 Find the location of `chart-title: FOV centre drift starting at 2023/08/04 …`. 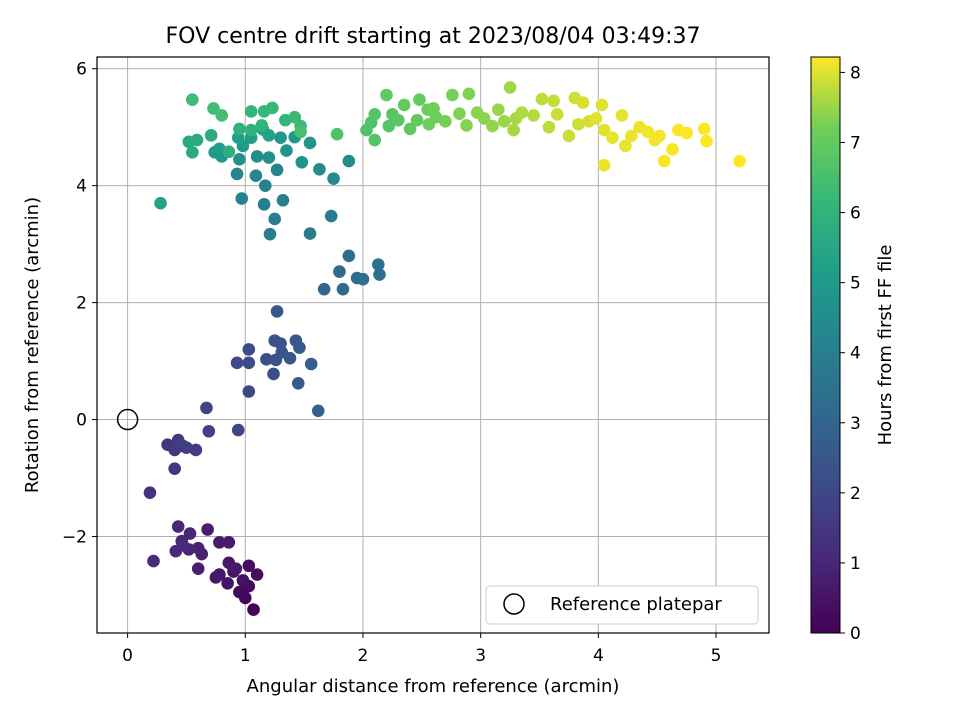

chart-title: FOV centre drift starting at 2023/08/04 … is located at coordinates (433, 36).